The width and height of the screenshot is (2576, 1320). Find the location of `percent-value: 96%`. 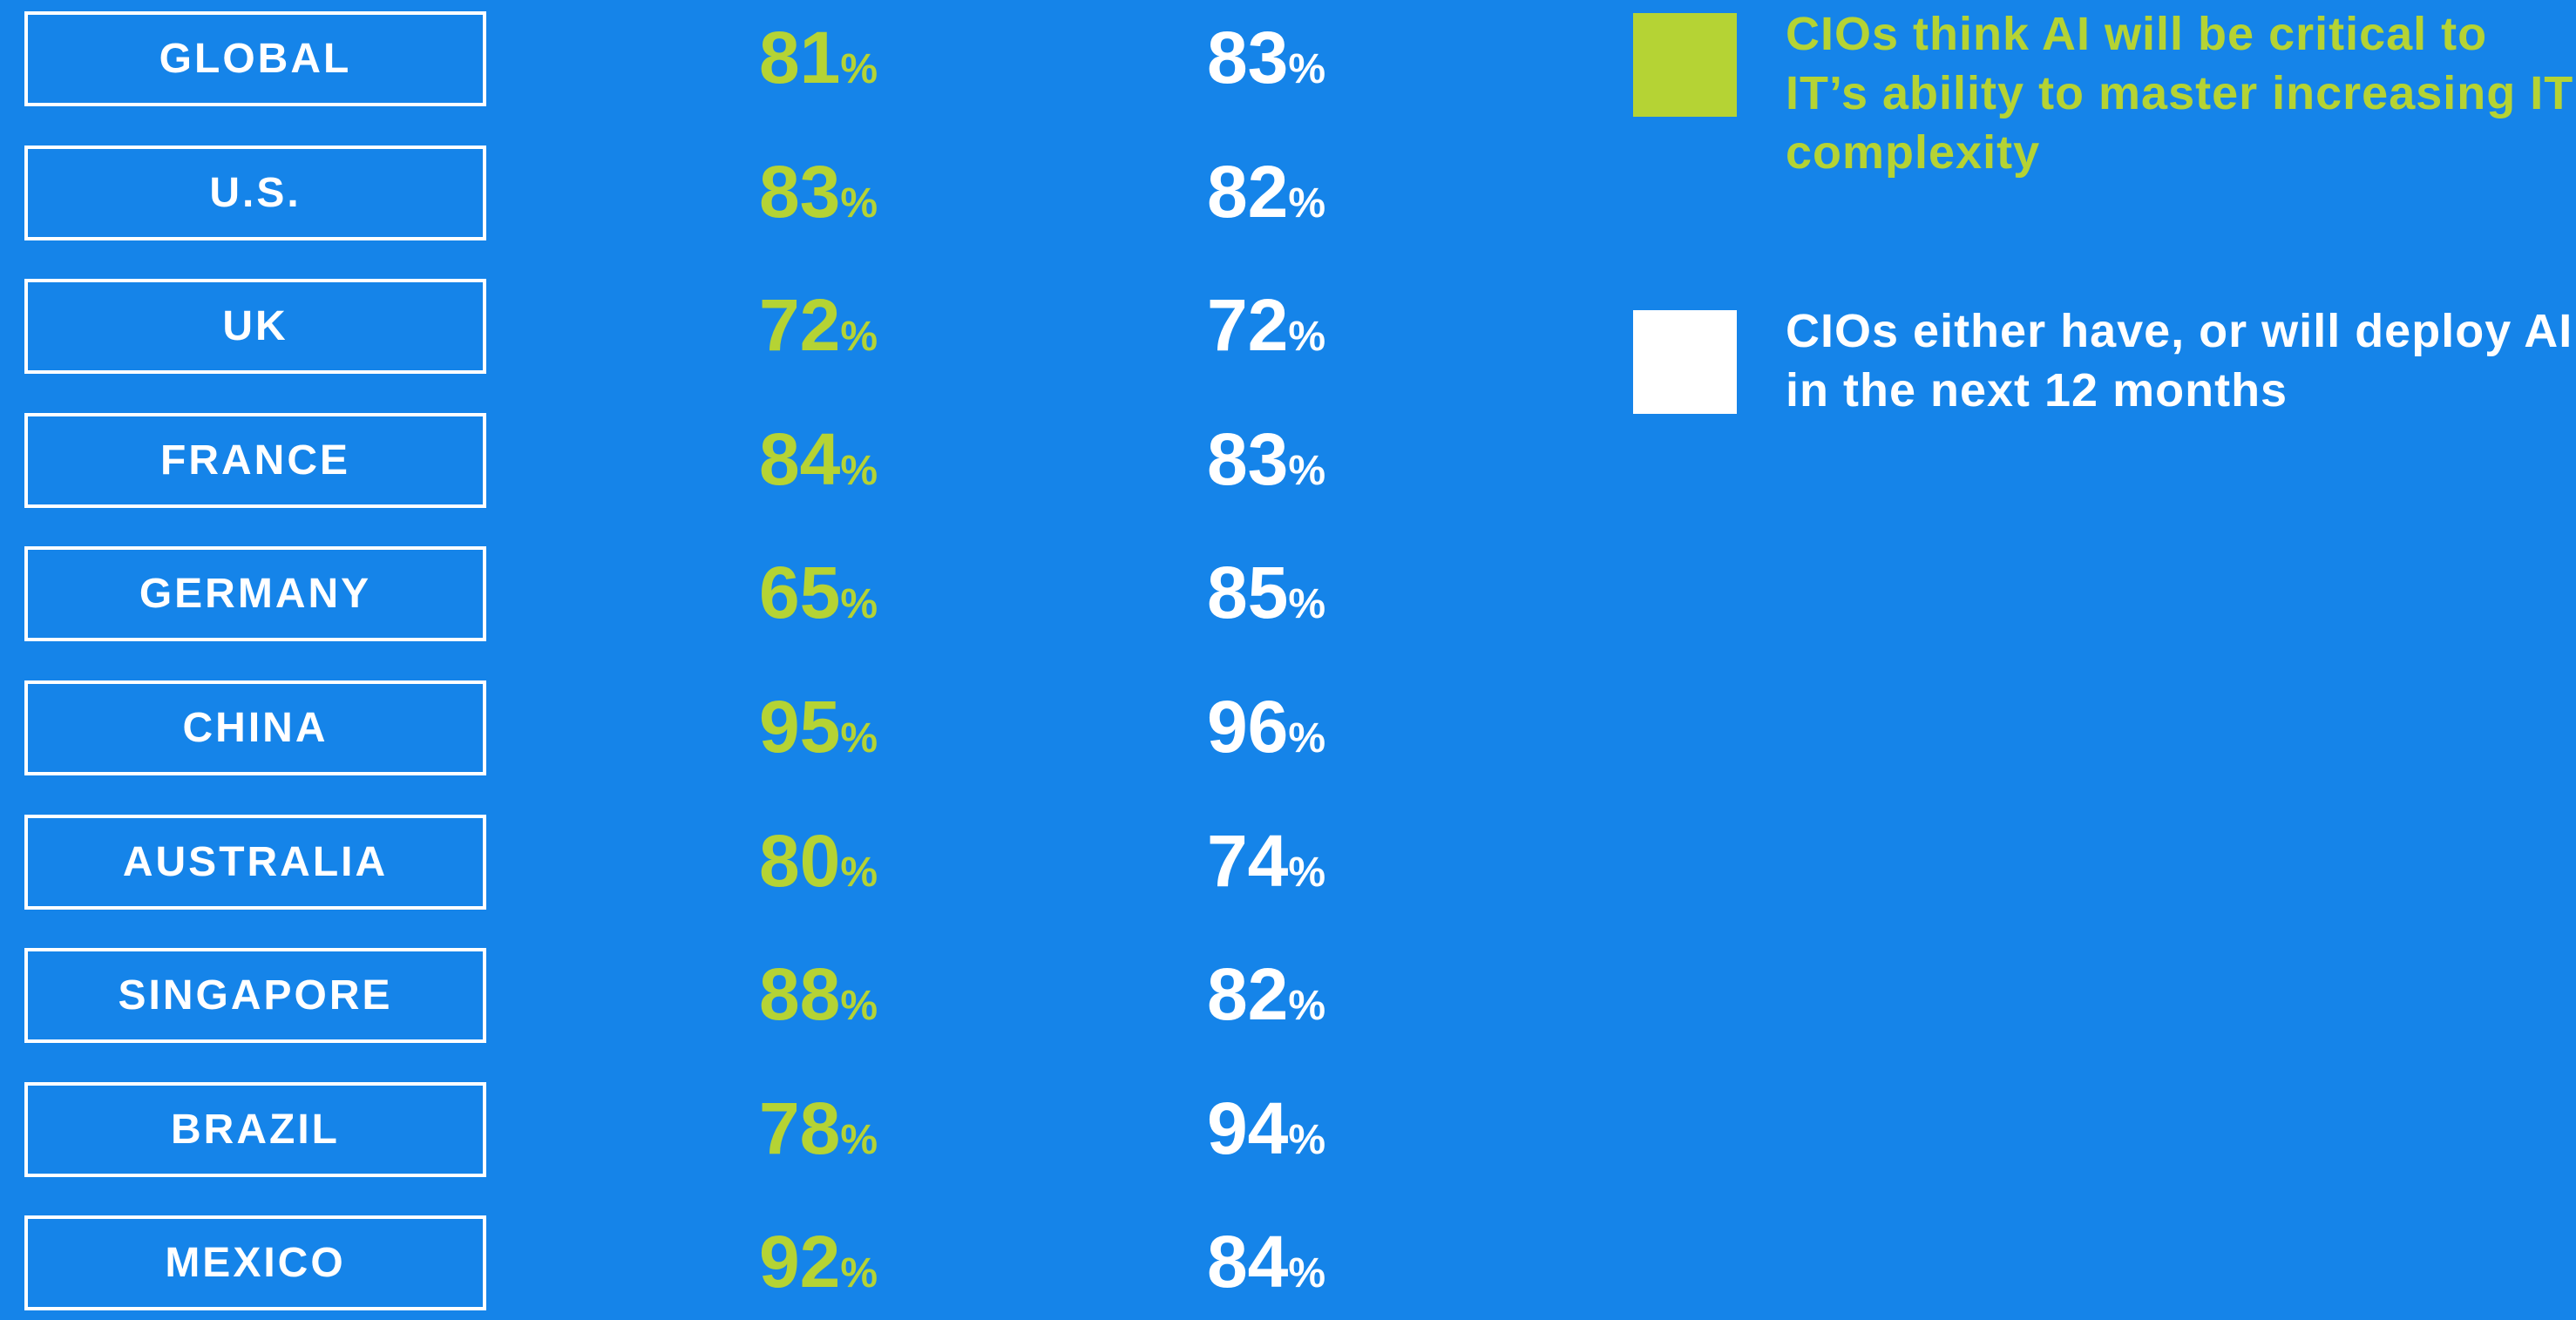

percent-value: 96% is located at coordinates (1266, 732).